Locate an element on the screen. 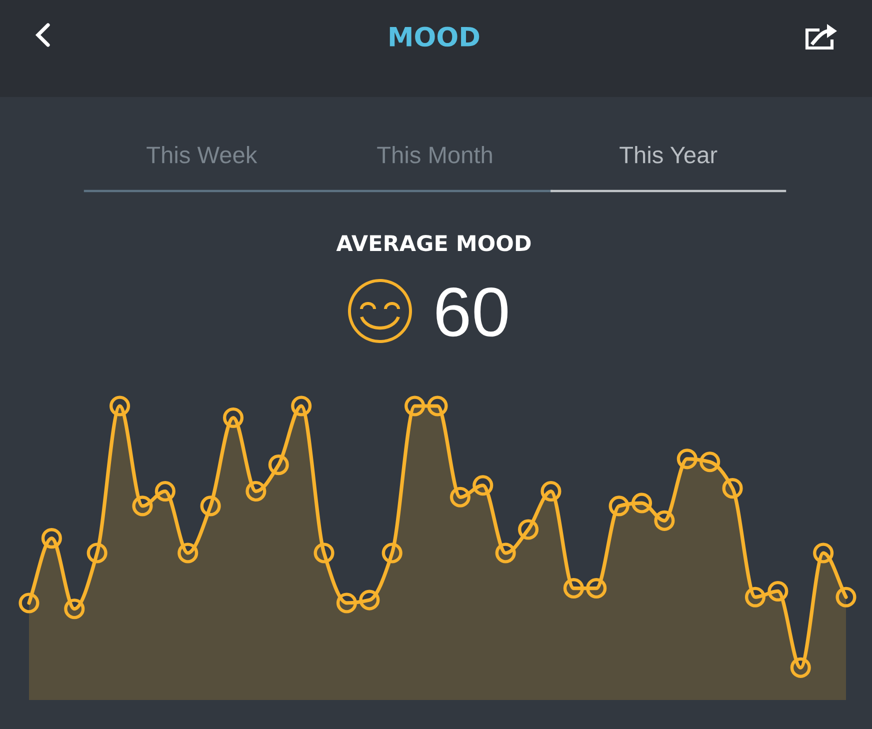 This screenshot has width=872, height=729. chart-title: MOOD is located at coordinates (435, 36).